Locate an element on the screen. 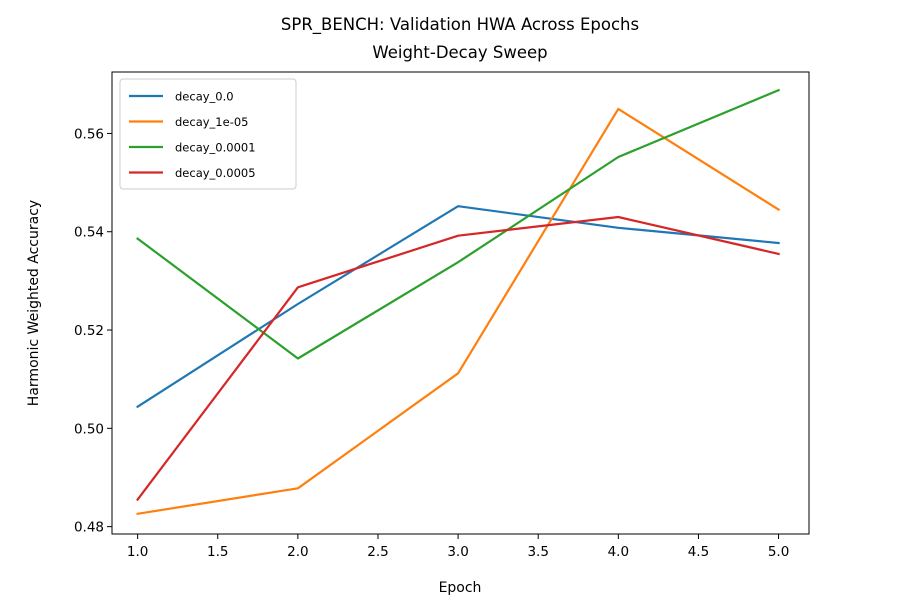 The height and width of the screenshot is (600, 900). x-tick-label: 3.0 is located at coordinates (457, 552).